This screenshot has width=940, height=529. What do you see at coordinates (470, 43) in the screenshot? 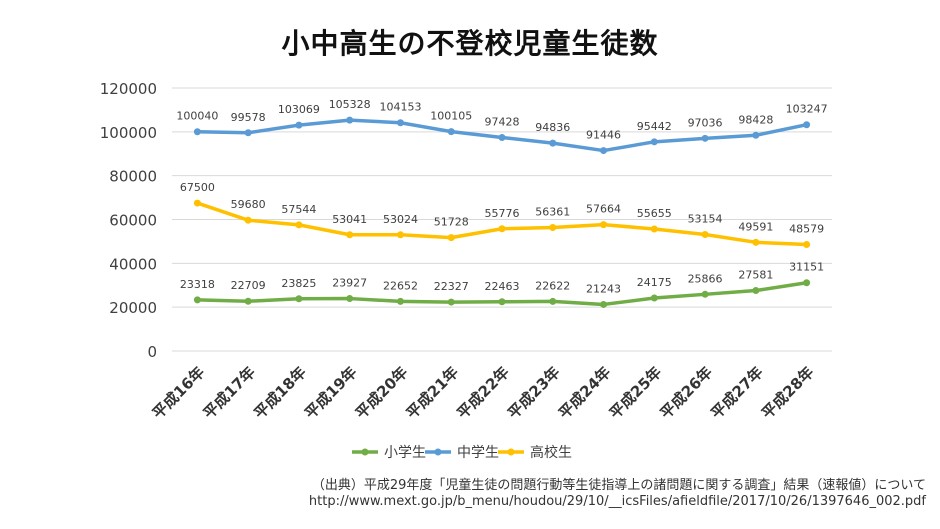
I see `chart-title: 小中高生の不登校児童生徒数` at bounding box center [470, 43].